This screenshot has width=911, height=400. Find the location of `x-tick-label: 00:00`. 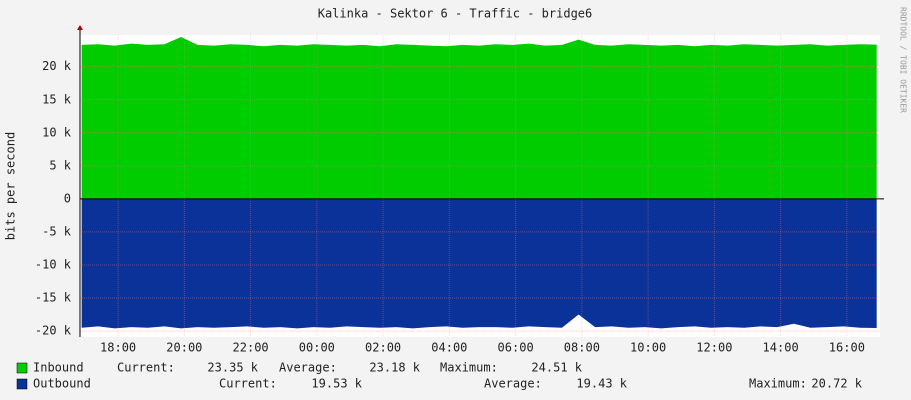

x-tick-label: 00:00 is located at coordinates (317, 348).